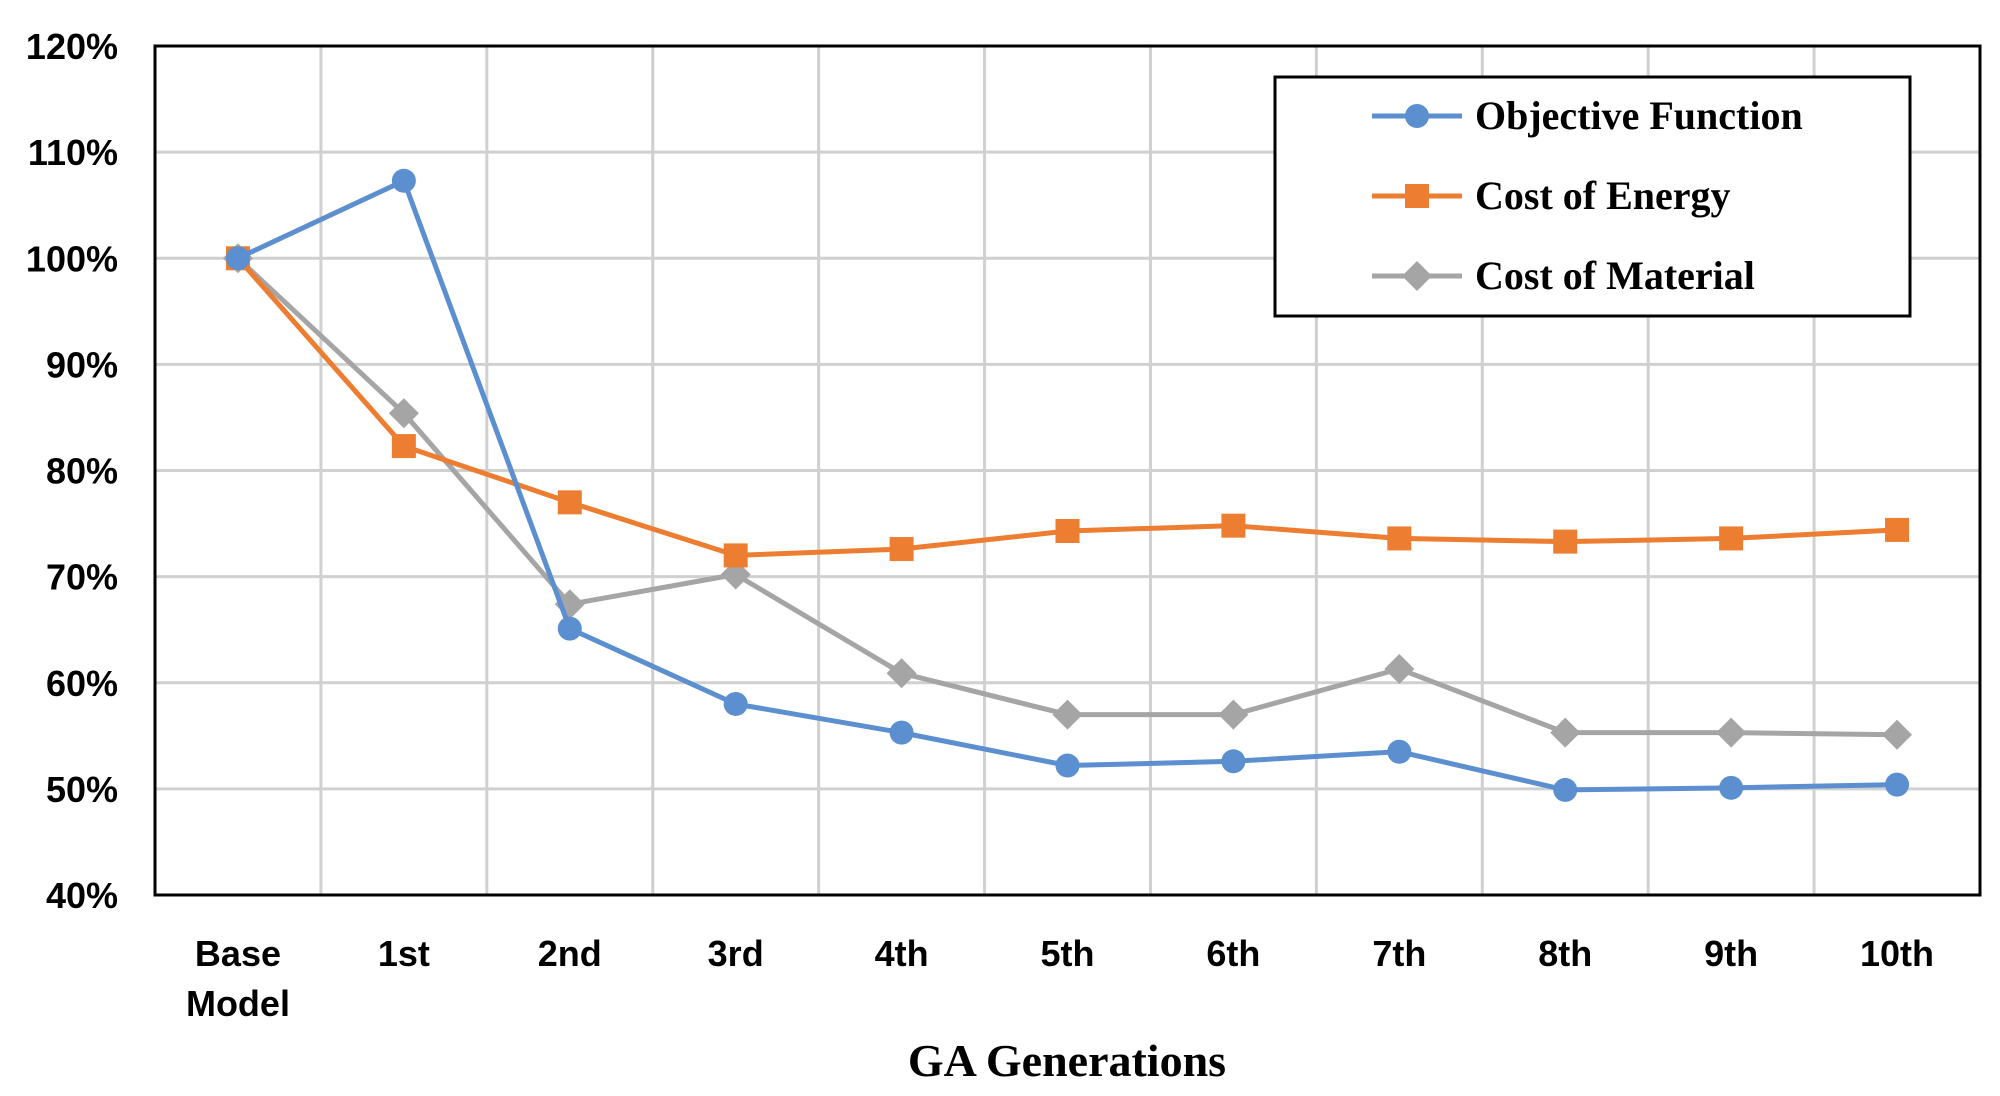  I want to click on y-tick-label: 40%, so click(82, 895).